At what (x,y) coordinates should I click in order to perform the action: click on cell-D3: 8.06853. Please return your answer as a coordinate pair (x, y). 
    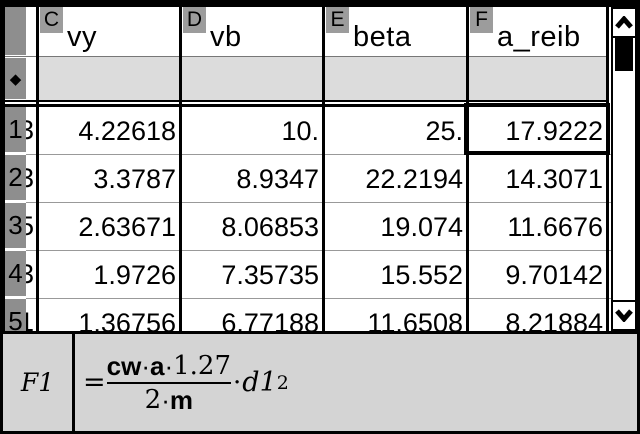
    Looking at the image, I should click on (270, 227).